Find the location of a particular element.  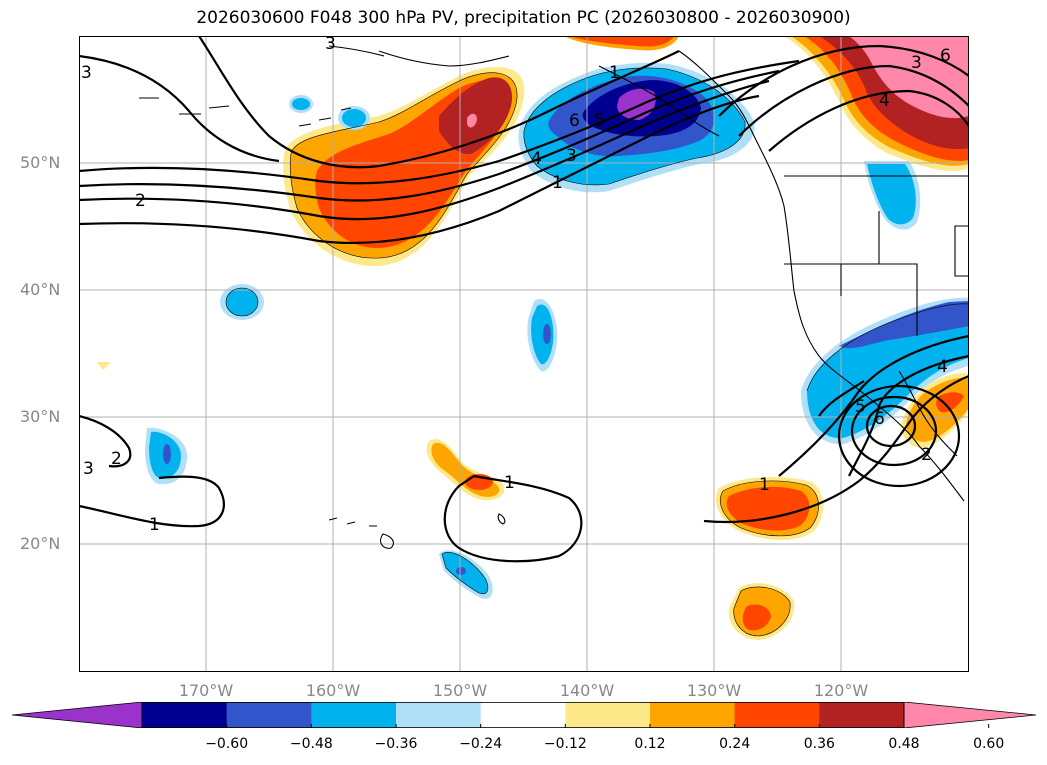

lat-label-40n: 40°N is located at coordinates (40, 289).